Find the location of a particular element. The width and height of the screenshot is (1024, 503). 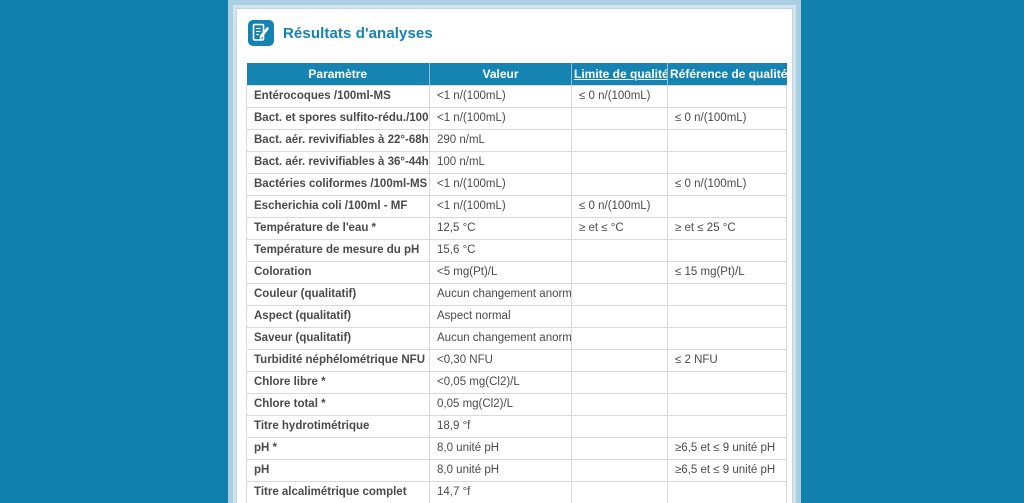

cell-parametre: Coloration is located at coordinates (338, 272).